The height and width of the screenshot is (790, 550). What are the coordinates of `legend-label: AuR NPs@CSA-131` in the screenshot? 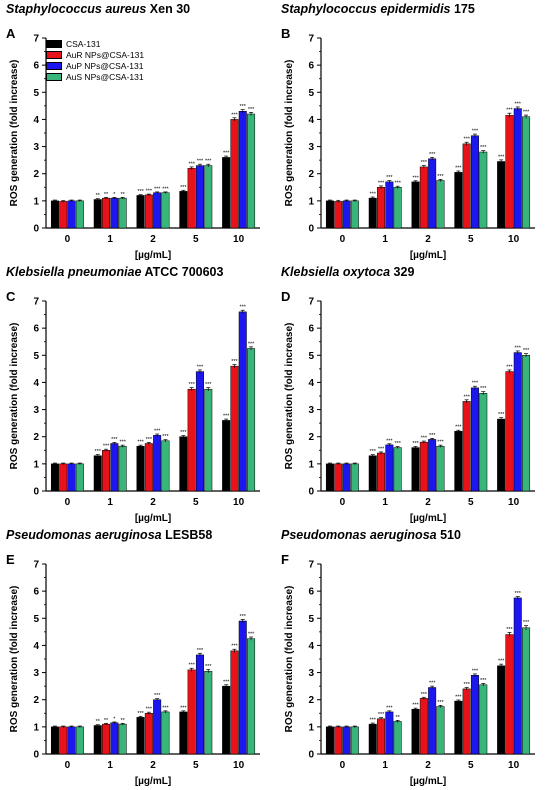 It's located at (105, 54).